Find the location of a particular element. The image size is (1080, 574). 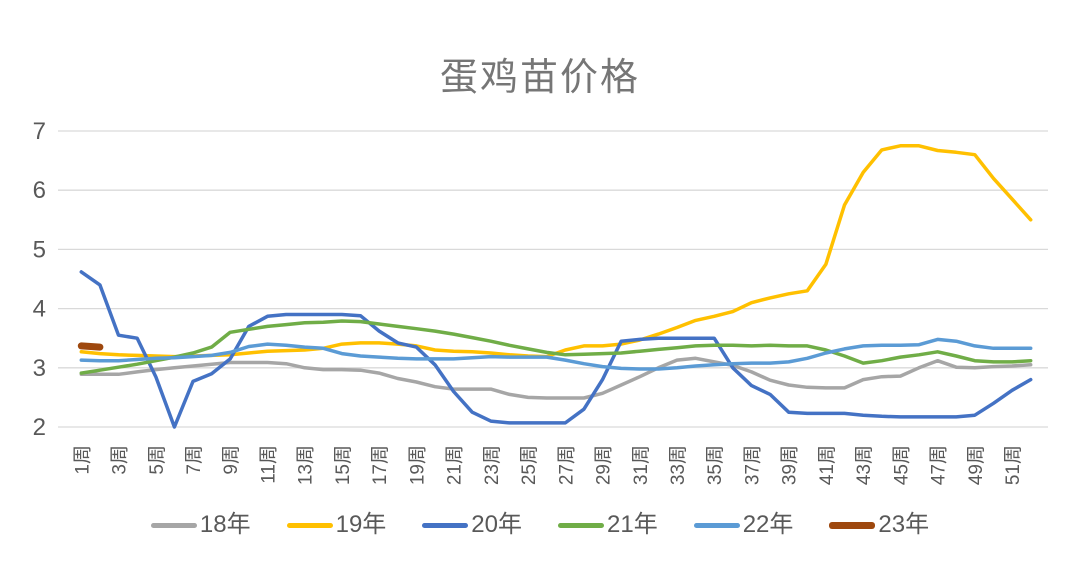

y-tick-label-5: 5 is located at coordinates (39, 249).